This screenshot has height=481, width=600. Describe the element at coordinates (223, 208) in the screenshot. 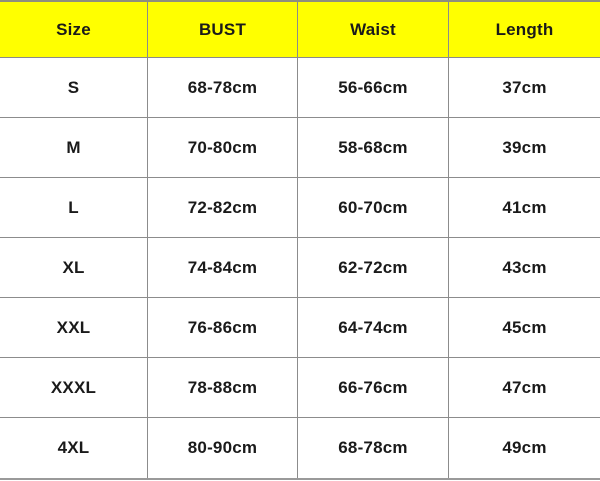

I see `cell-bust: 72-82cm` at that location.